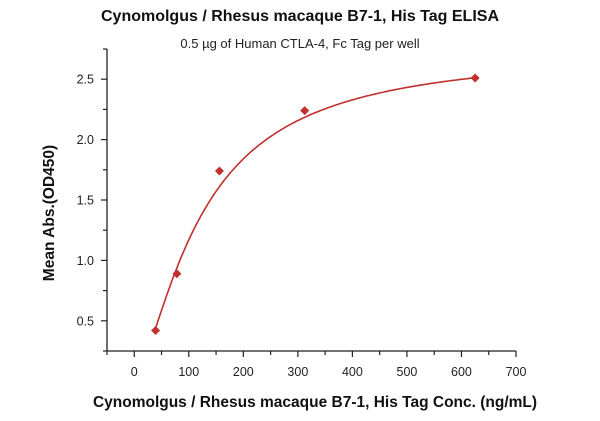 The image size is (600, 421). I want to click on x-tick-label: 500, so click(407, 372).